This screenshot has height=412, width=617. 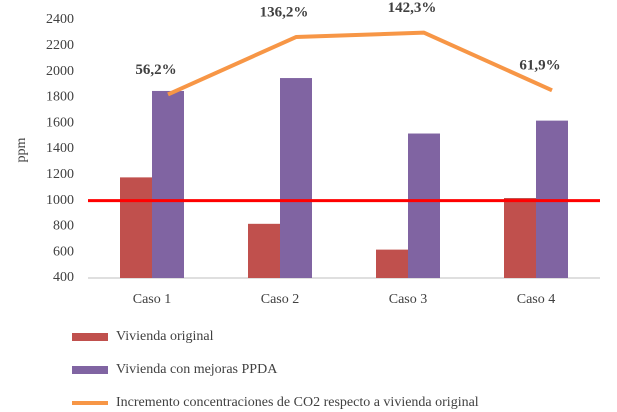 What do you see at coordinates (60, 97) in the screenshot?
I see `y-tick-label: 1800` at bounding box center [60, 97].